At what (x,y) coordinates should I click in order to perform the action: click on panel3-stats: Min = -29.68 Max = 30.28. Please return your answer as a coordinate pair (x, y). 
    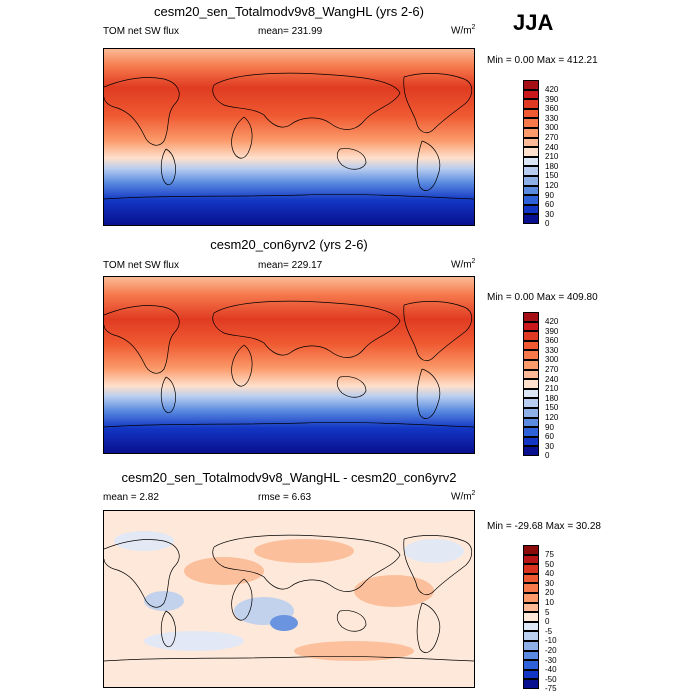
    Looking at the image, I should click on (544, 526).